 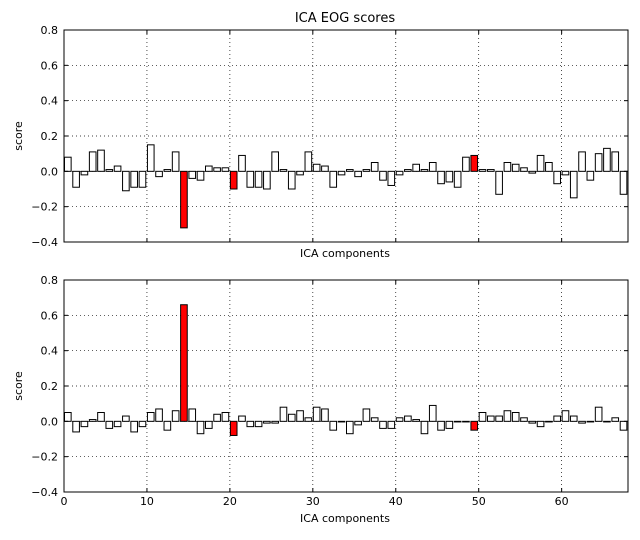 What do you see at coordinates (345, 253) in the screenshot?
I see `top-x-axis-label: ICA components` at bounding box center [345, 253].